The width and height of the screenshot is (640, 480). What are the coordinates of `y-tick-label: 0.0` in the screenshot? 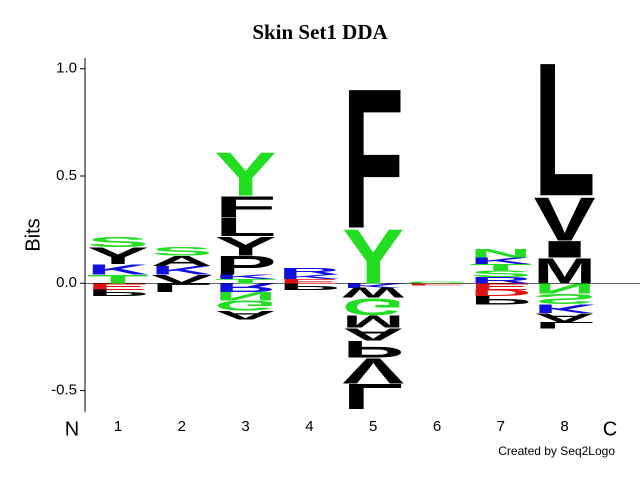 It's located at (66, 282).